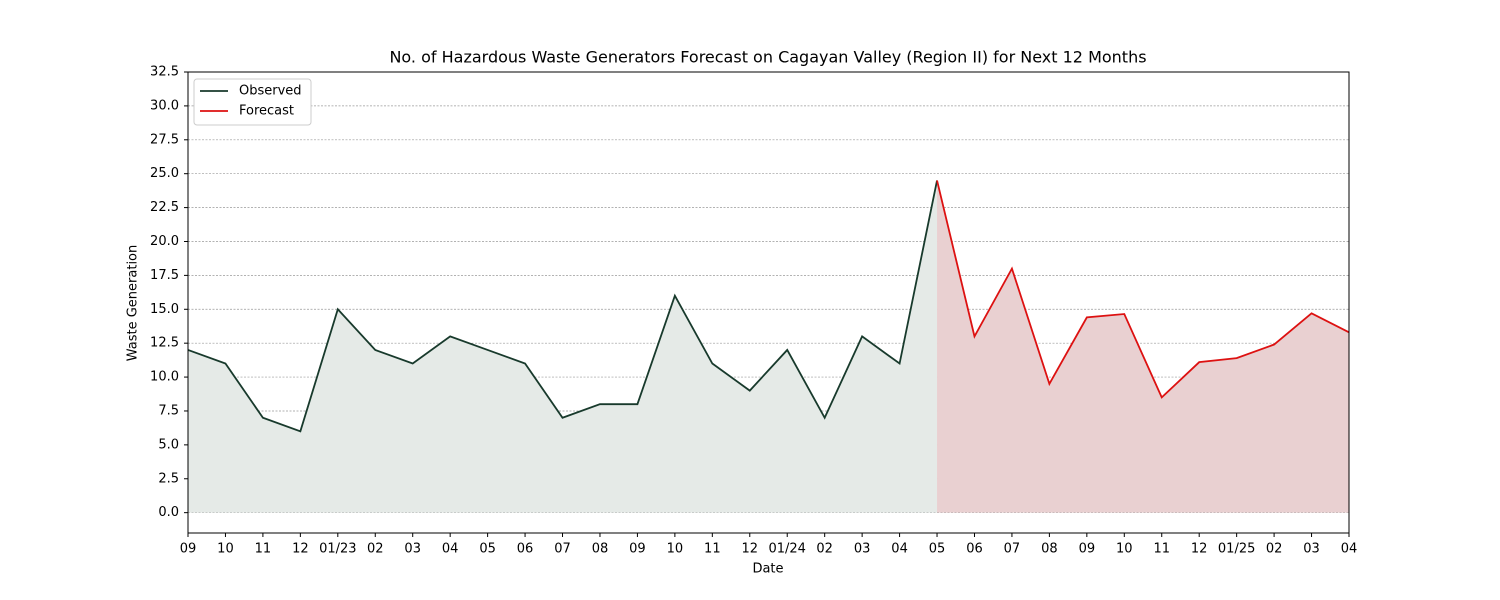 This screenshot has height=600, width=1500. I want to click on y-tick-label: 5.0, so click(168, 444).